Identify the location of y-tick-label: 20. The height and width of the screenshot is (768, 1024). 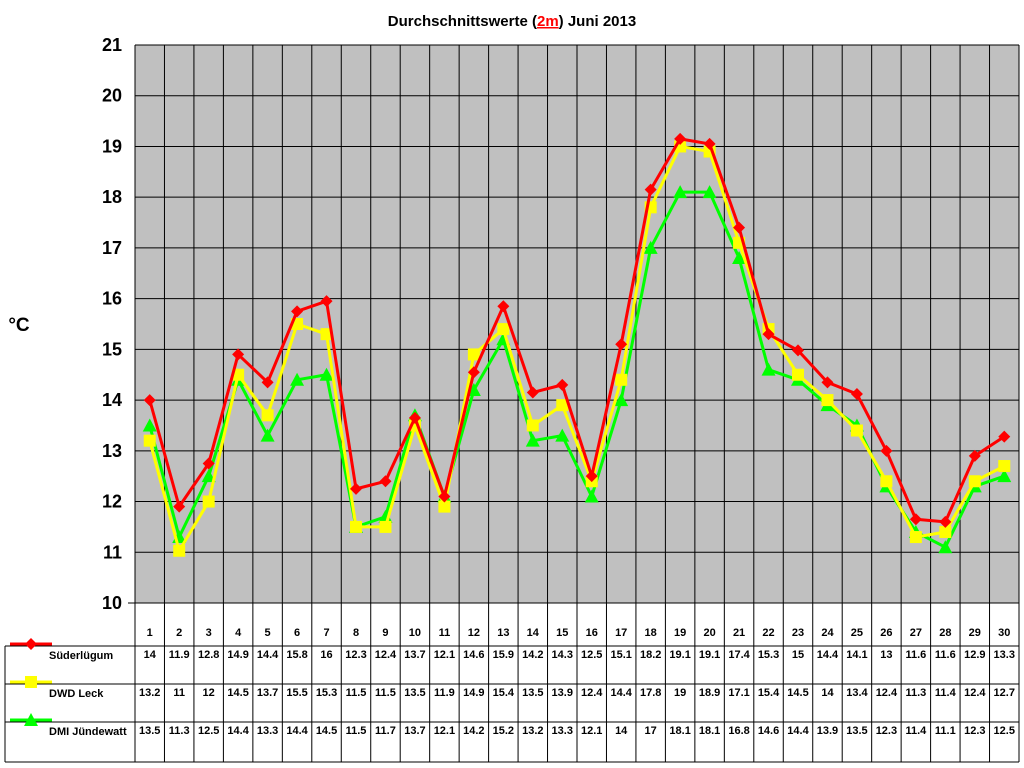
(112, 96).